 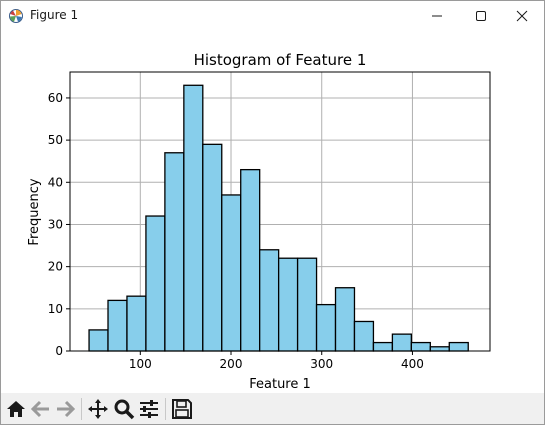 I want to click on y-tick-label: 0, so click(x=59, y=351).